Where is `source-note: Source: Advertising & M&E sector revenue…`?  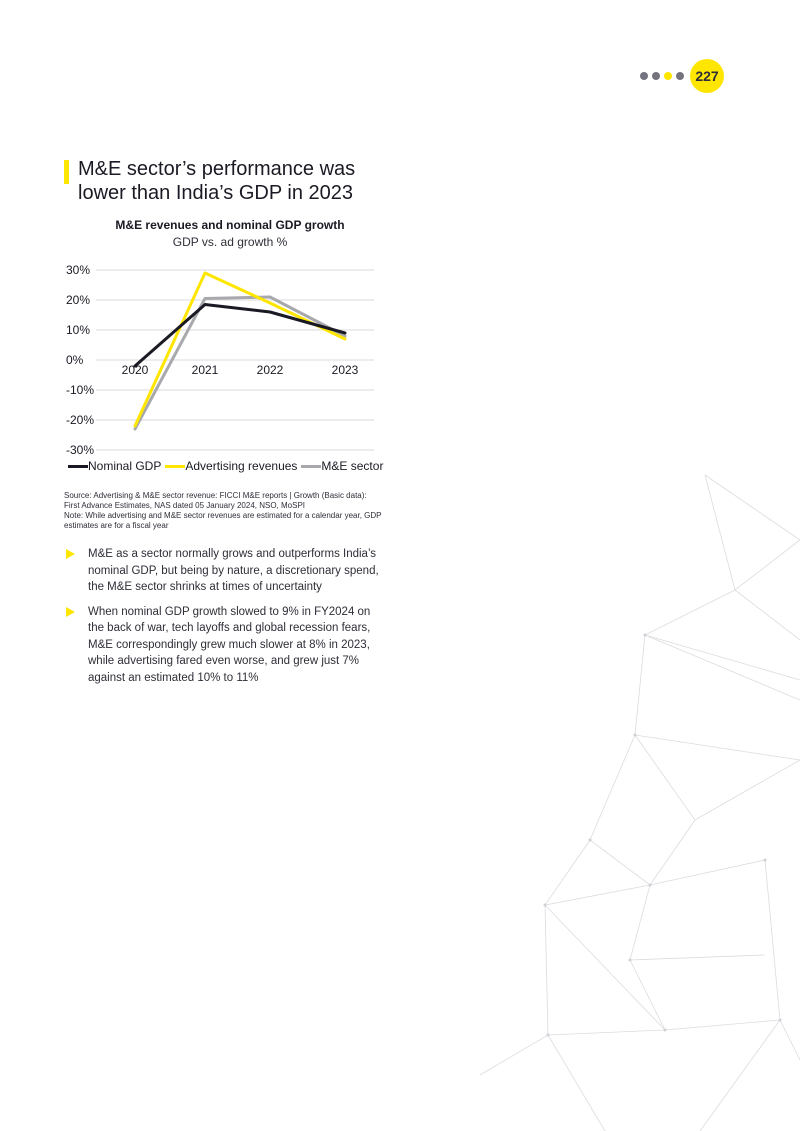
source-note: Source: Advertising & M&E sector revenue… is located at coordinates (224, 511).